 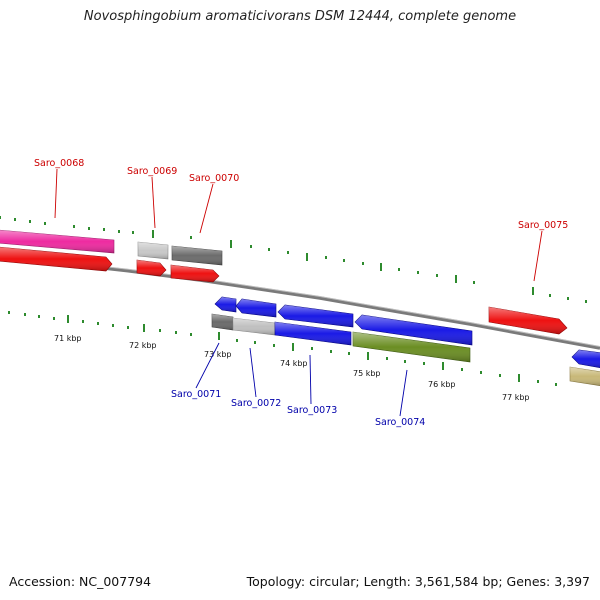 I want to click on gene-label-saro-0075: Saro_0075, so click(x=543, y=225).